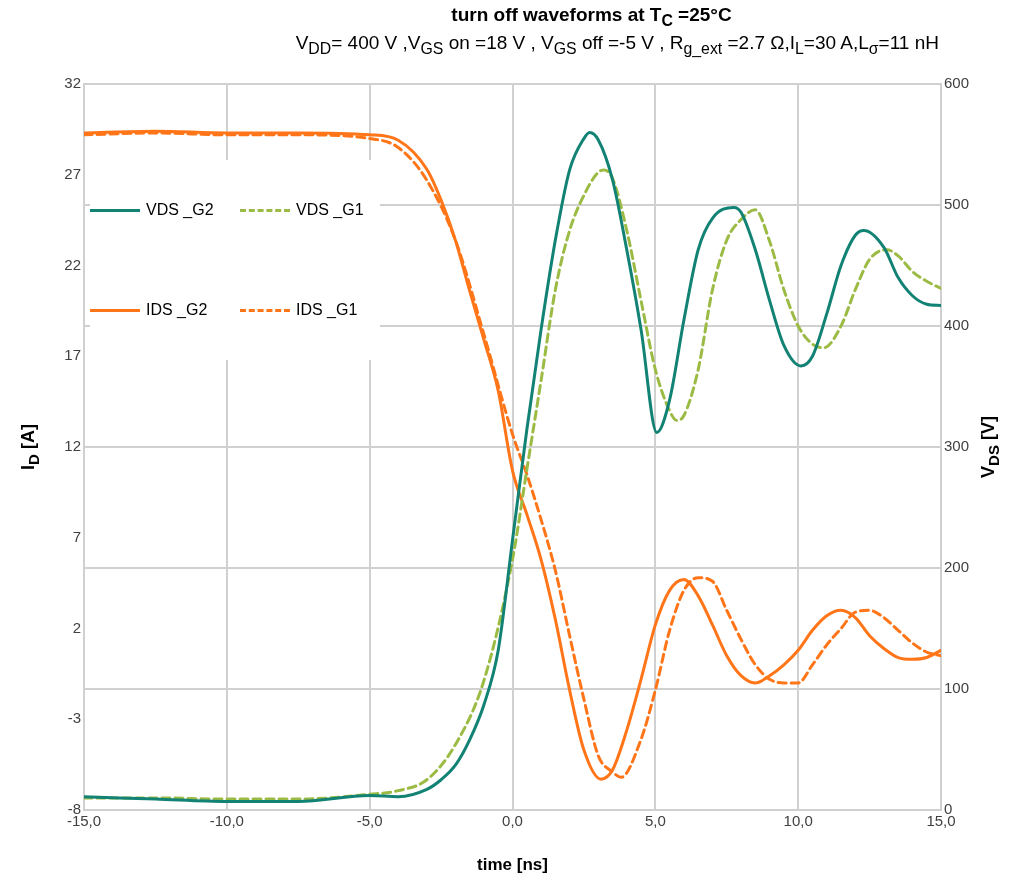 The image size is (1023, 881). Describe the element at coordinates (957, 567) in the screenshot. I see `y2-tick-label: 200` at that location.